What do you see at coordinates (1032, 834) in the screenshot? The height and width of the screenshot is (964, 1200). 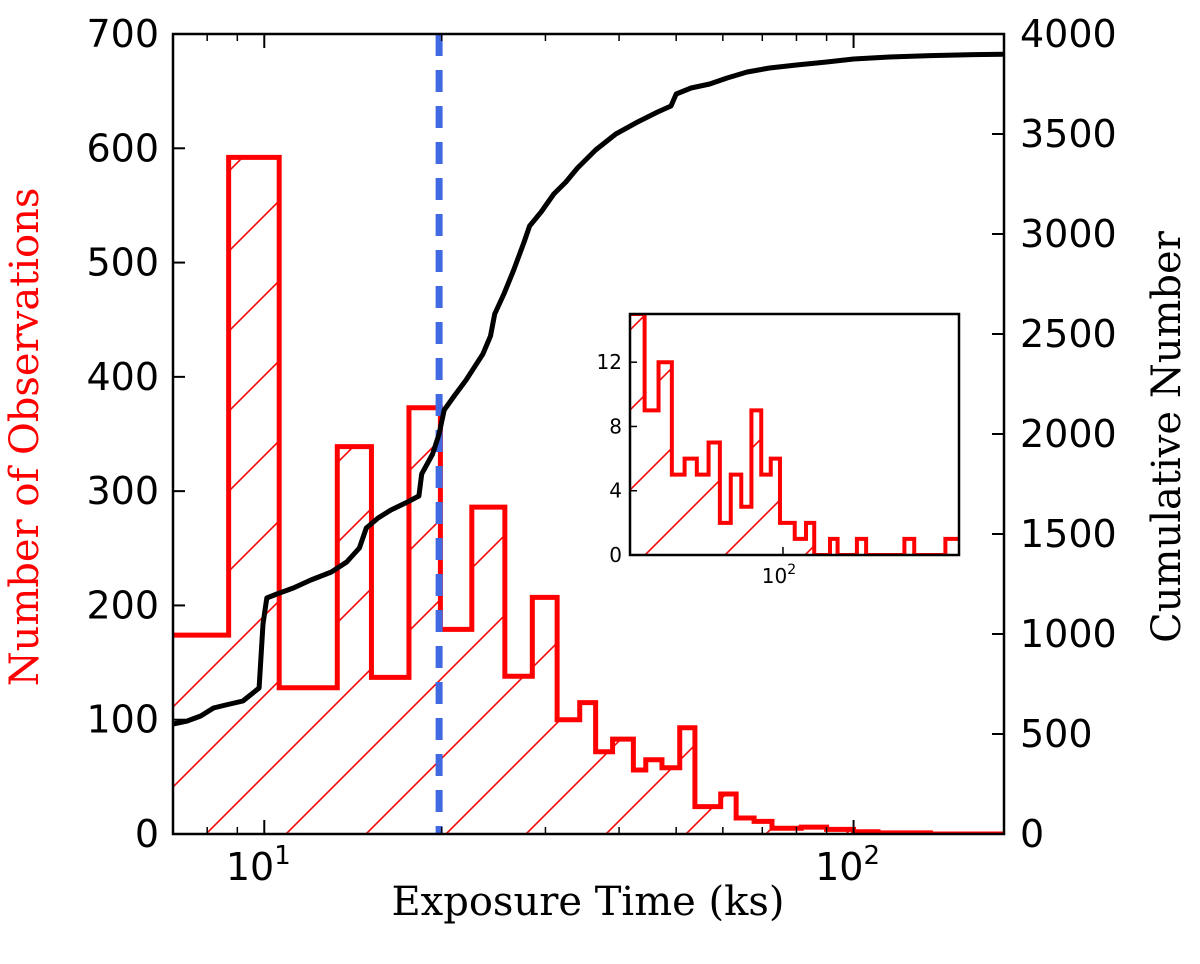 I see `y-tick-label-right: 0` at bounding box center [1032, 834].